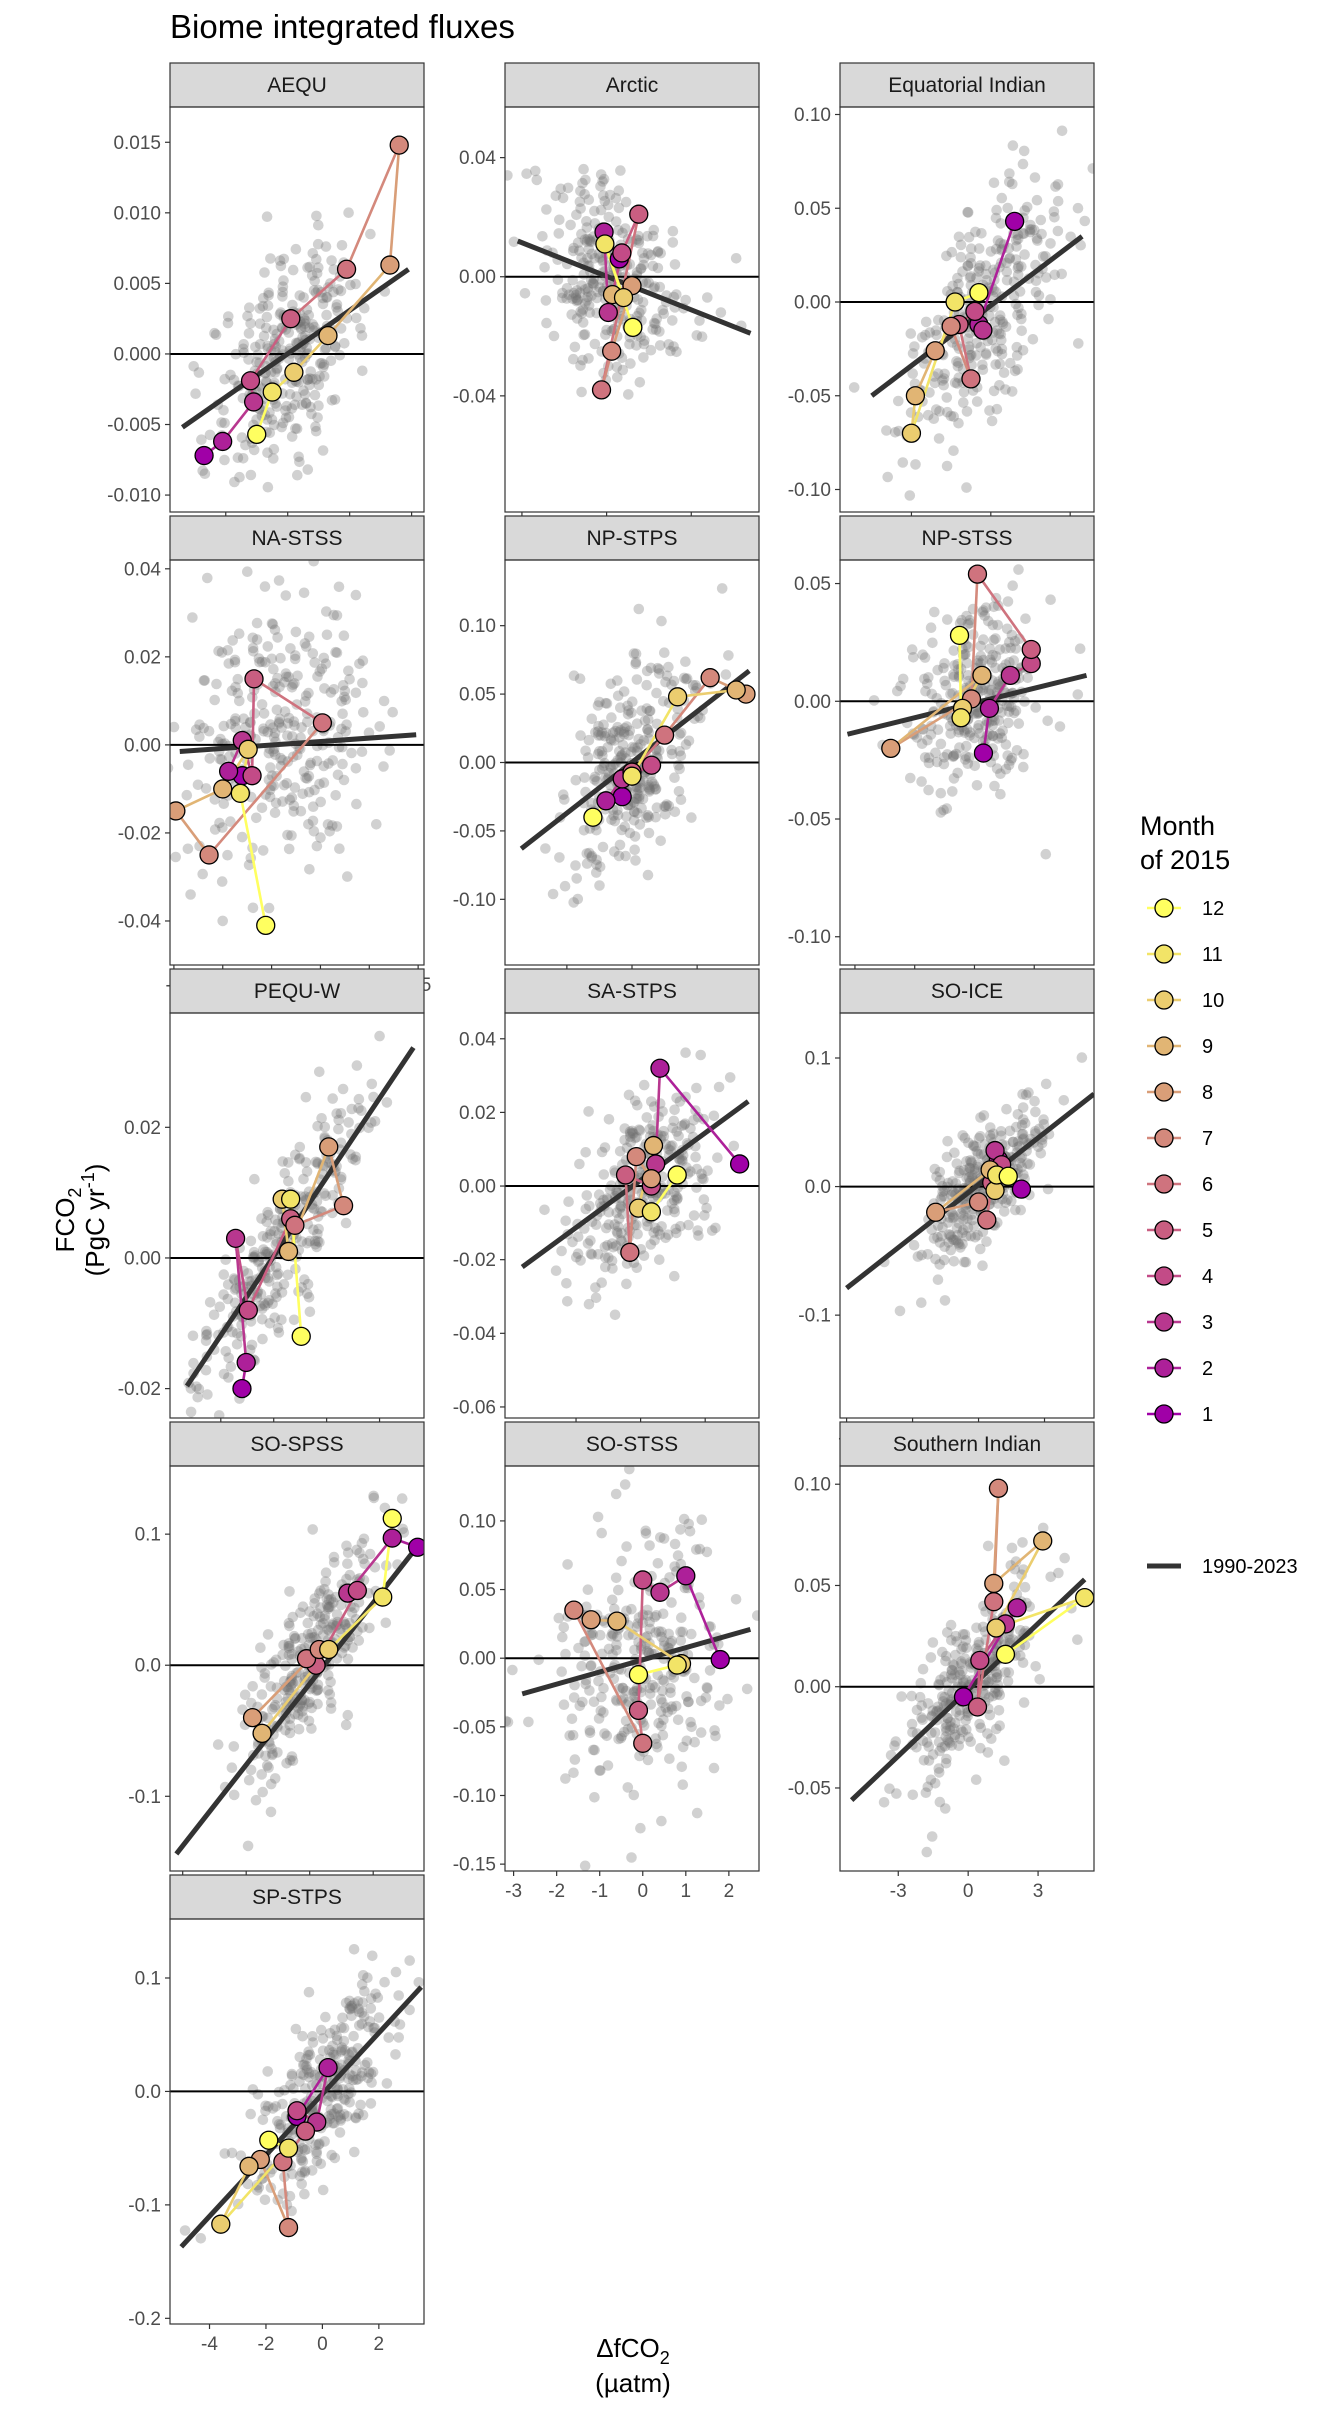 This screenshot has height=2419, width=1344. I want to click on legend-month-label: 8, so click(1207, 1093).